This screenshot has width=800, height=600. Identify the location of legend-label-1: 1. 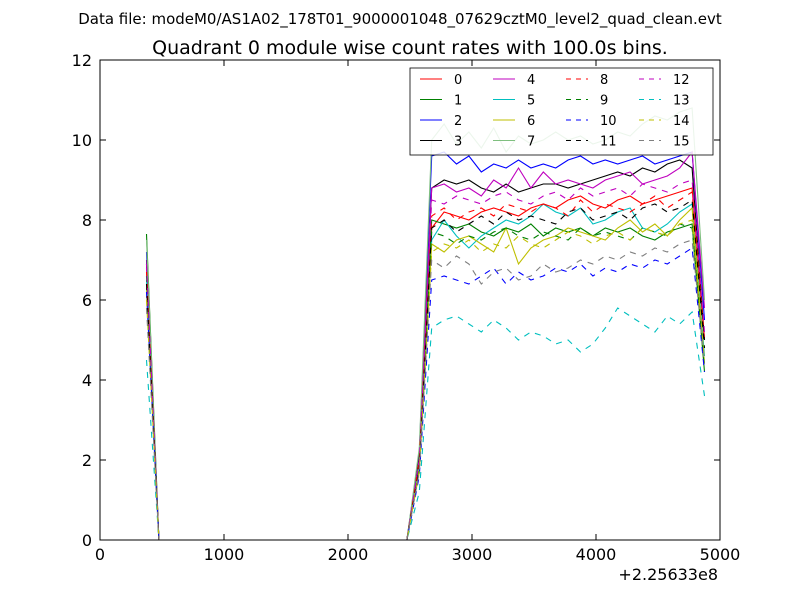
(458, 101).